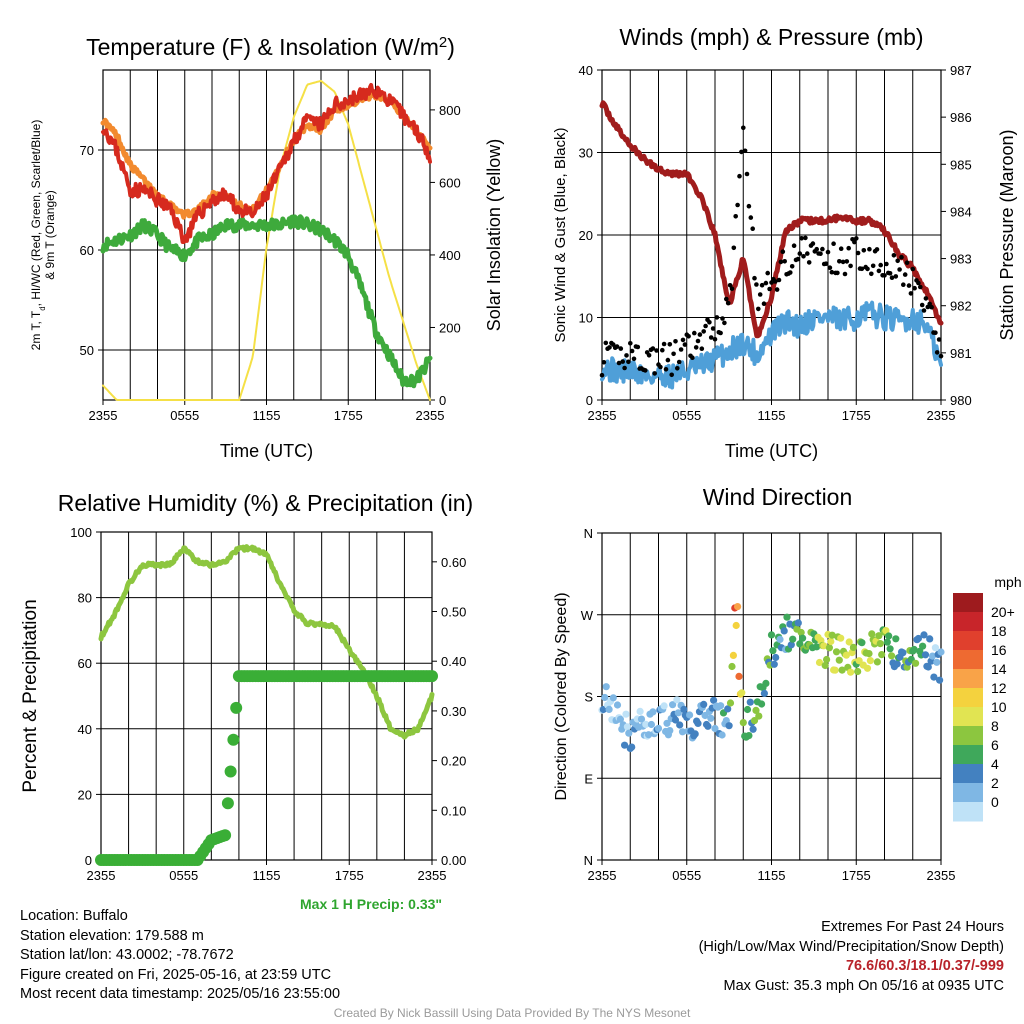 Image resolution: width=1024 pixels, height=1024 pixels. I want to click on y2-tick-label: 984, so click(961, 211).